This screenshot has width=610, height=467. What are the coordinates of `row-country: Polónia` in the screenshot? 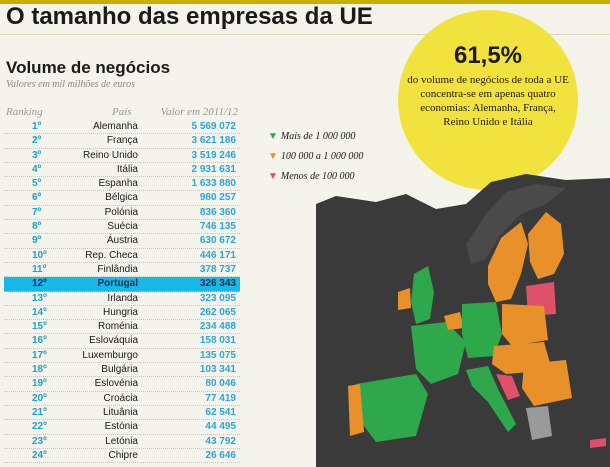 It's located at (121, 212).